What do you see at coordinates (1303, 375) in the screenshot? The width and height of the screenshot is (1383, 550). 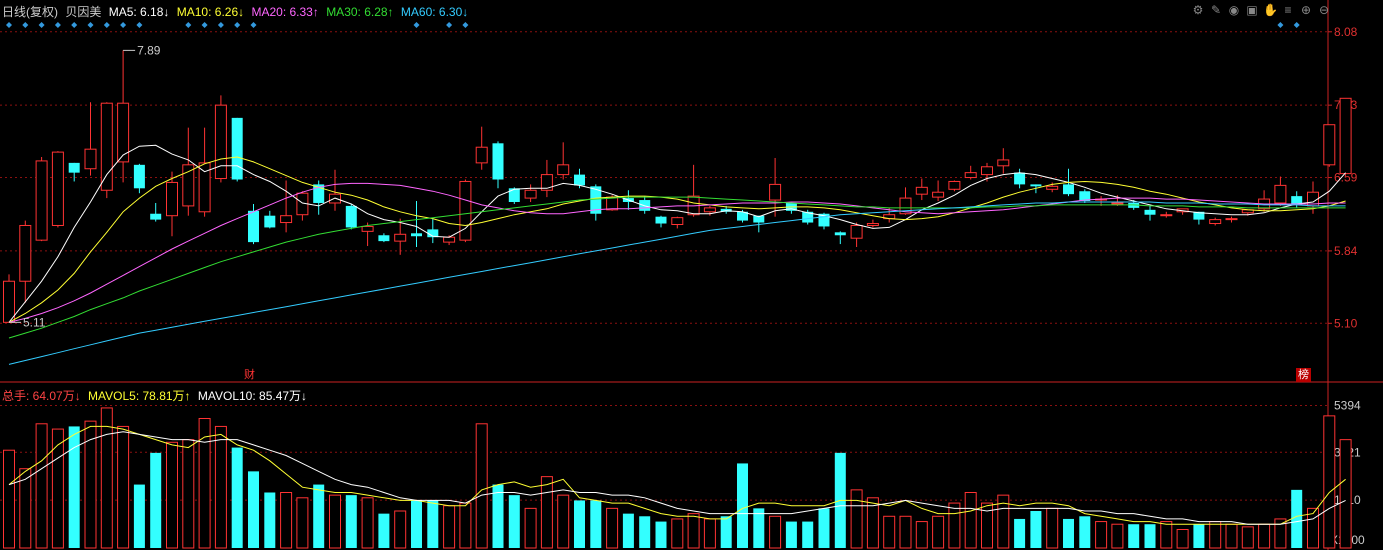 I see `ranking-tag: 榜` at bounding box center [1303, 375].